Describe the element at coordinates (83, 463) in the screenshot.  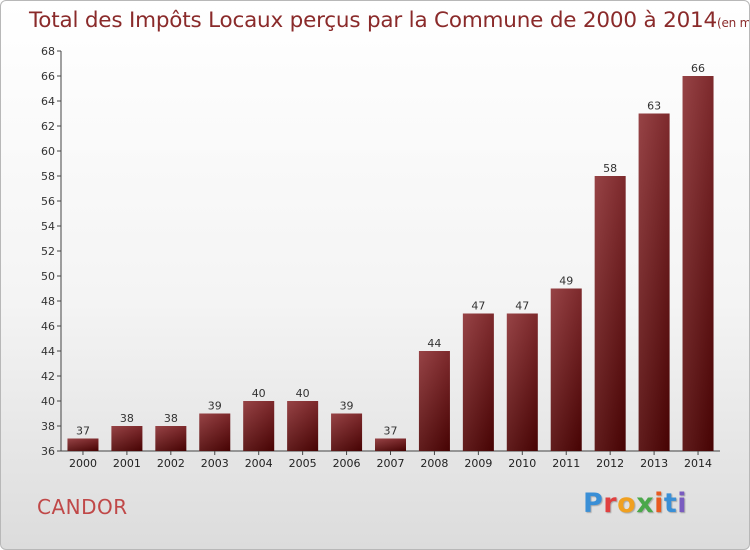
I see `x-tick-label: 2000` at that location.